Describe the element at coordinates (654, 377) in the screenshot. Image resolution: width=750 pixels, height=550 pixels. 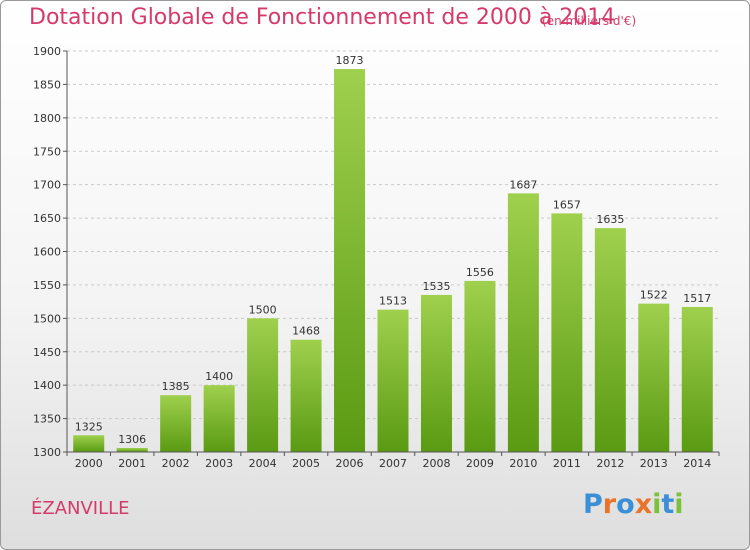
I see `bar-2013` at that location.